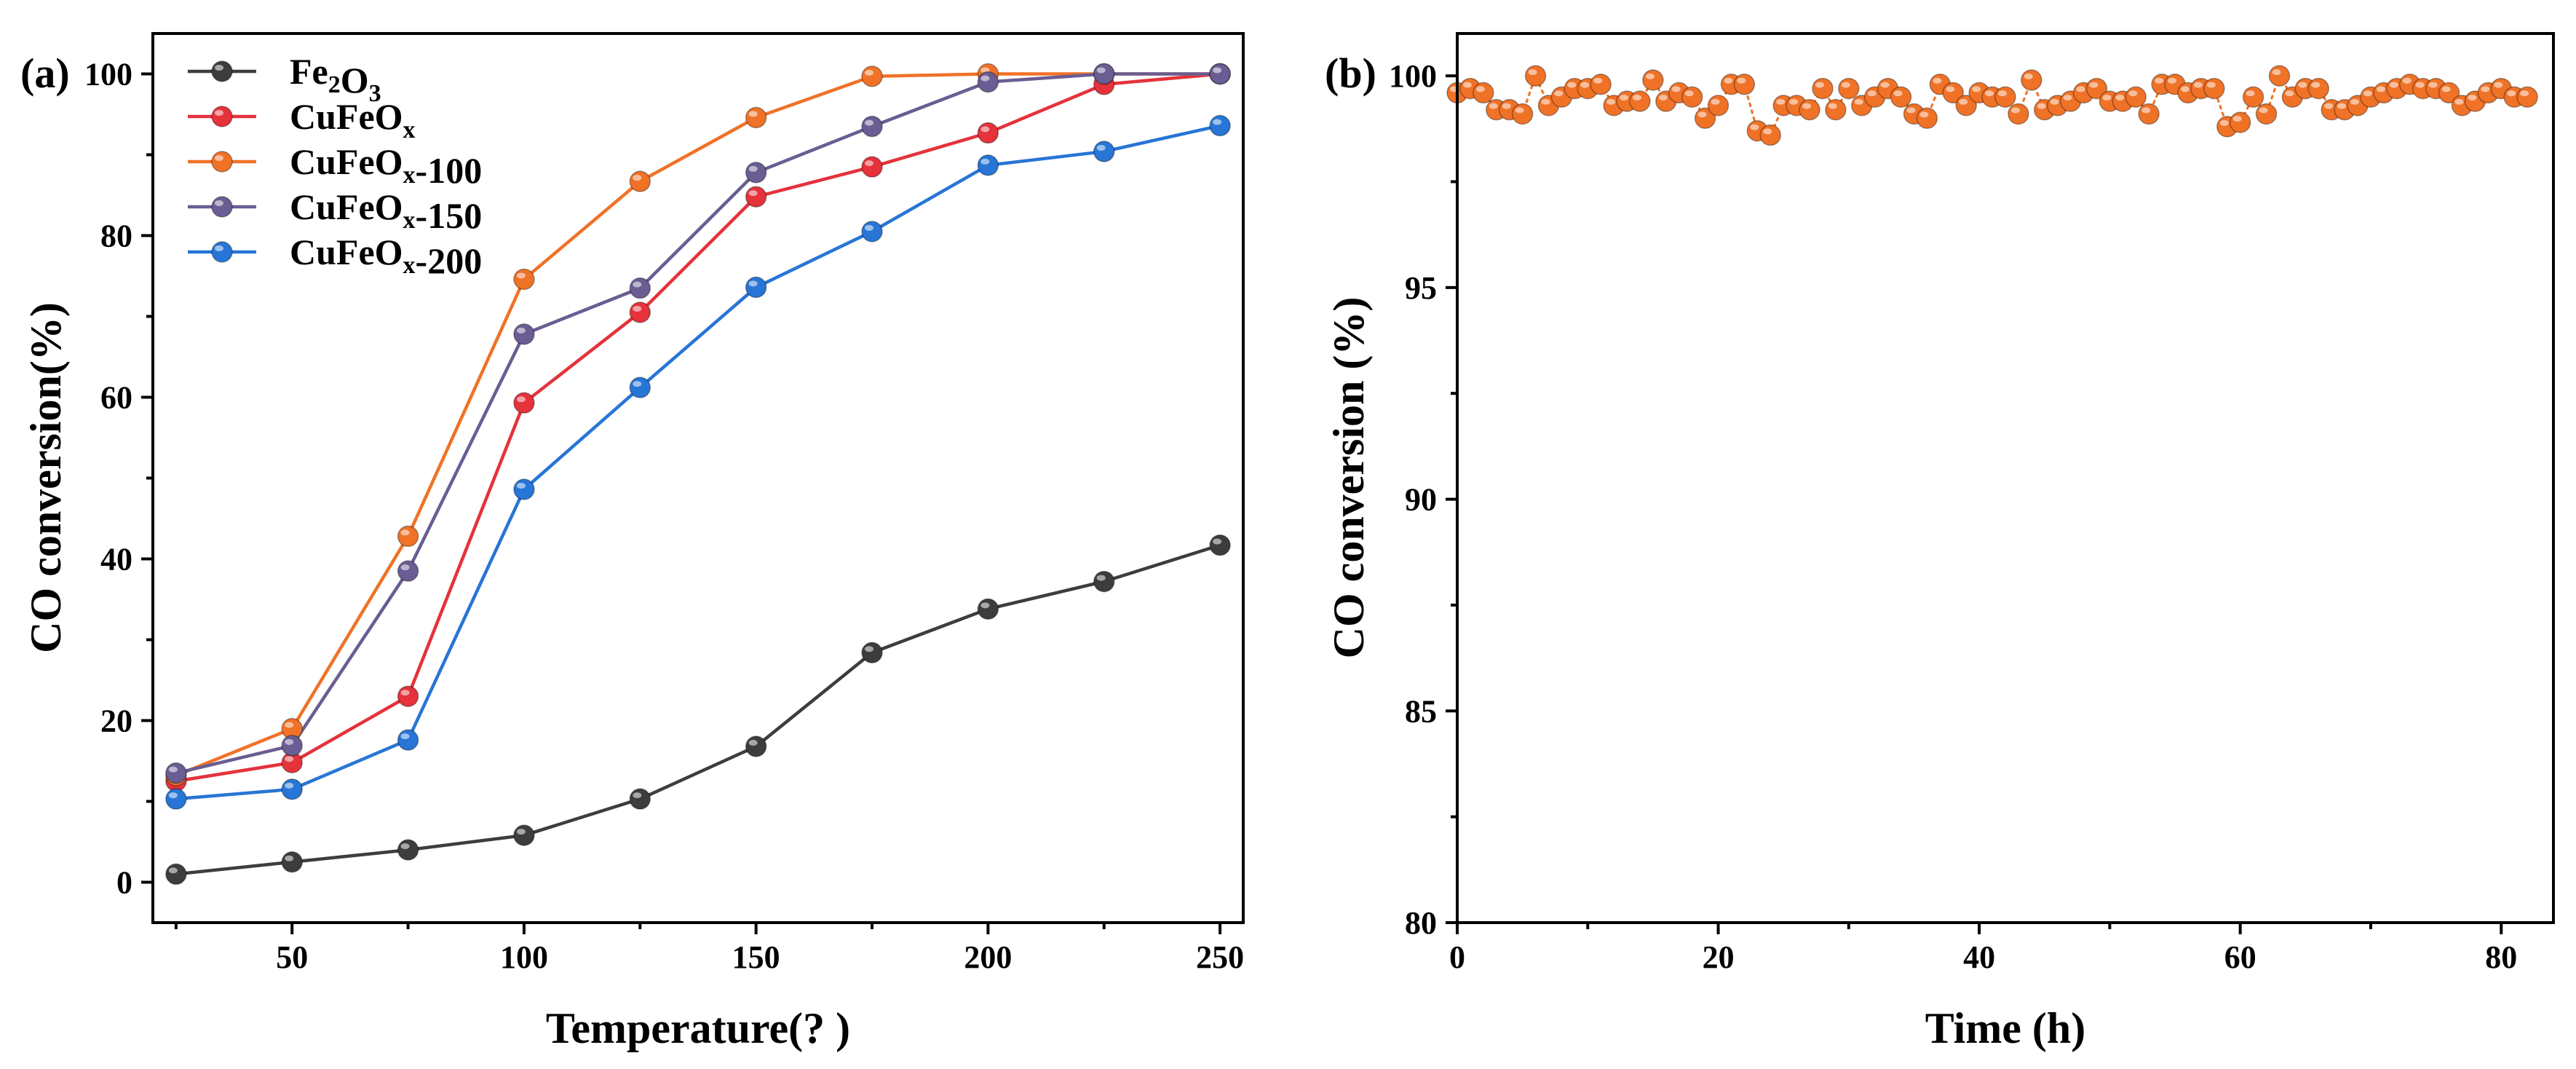 This screenshot has width=2576, height=1069. Describe the element at coordinates (116, 236) in the screenshot. I see `panel-a-ytick-label: 80` at that location.